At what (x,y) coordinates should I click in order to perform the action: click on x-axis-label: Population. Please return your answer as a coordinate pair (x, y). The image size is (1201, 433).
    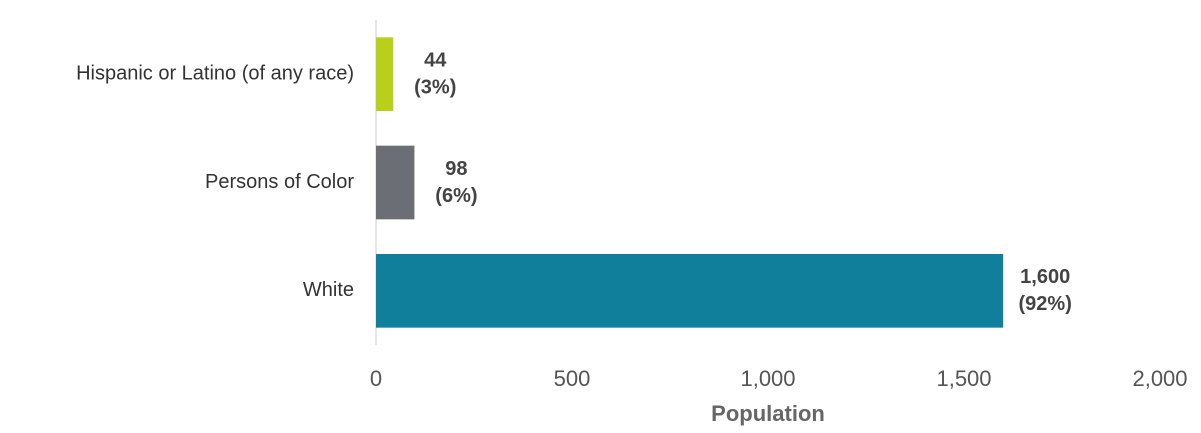
    Looking at the image, I should click on (768, 413).